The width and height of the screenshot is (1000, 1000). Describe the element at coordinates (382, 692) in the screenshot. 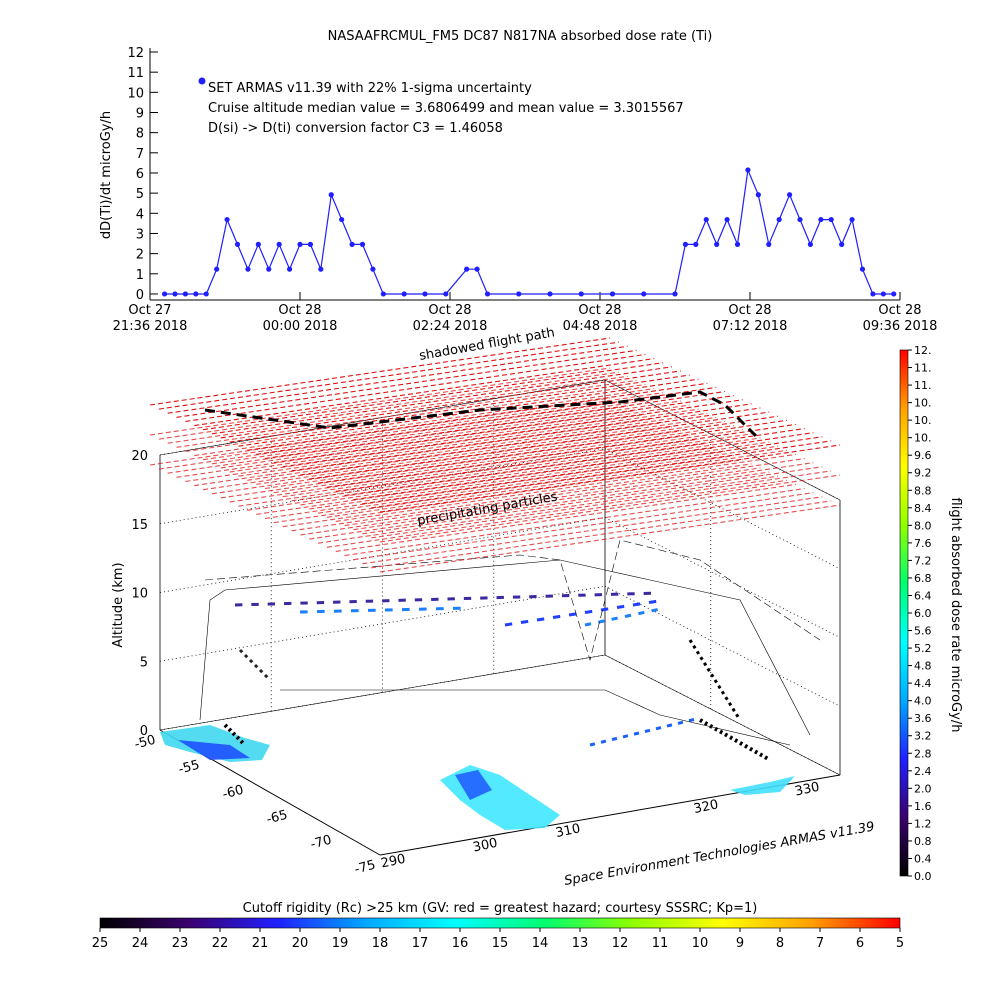

I see `grid-line` at that location.